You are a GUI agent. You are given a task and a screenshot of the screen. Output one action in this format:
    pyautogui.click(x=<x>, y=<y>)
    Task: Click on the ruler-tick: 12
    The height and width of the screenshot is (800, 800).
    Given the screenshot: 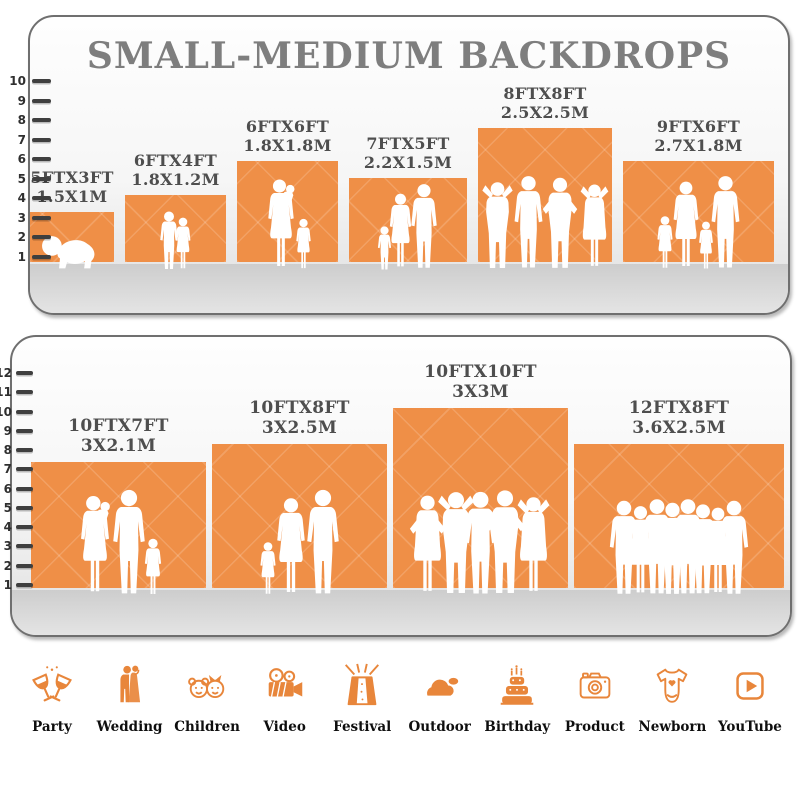 What is the action you would take?
    pyautogui.click(x=16, y=373)
    